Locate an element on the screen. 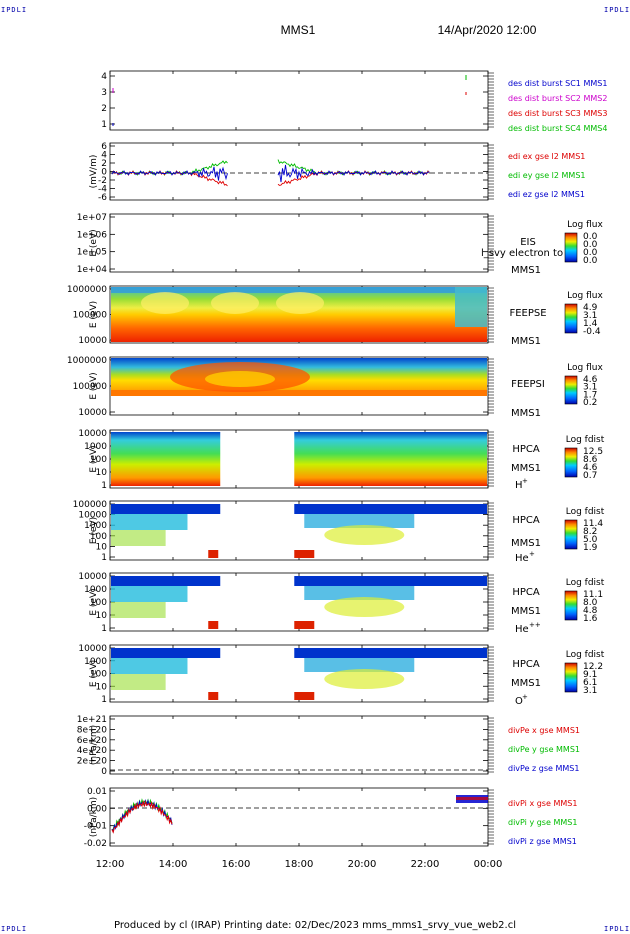 The height and width of the screenshot is (934, 630). colorbar-tick: 9.1 is located at coordinates (590, 675).